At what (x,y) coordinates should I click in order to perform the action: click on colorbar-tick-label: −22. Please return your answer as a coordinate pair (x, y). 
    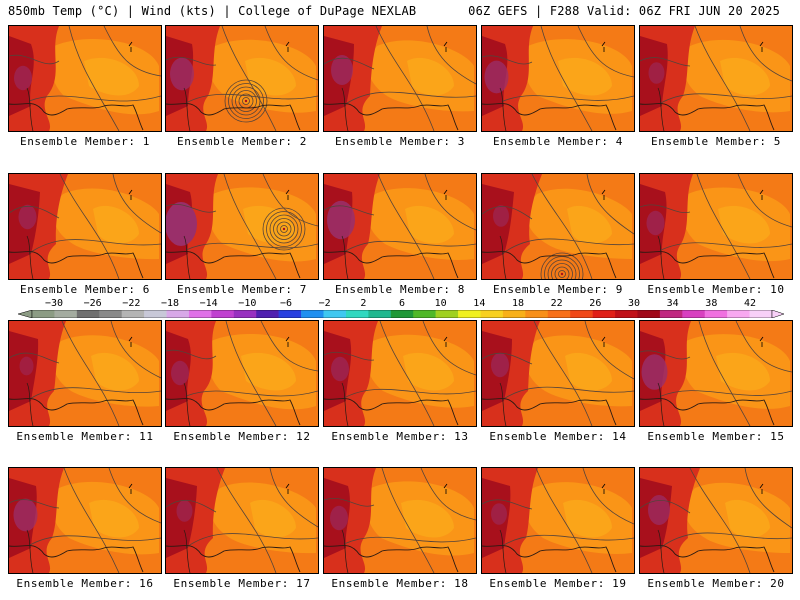
    Looking at the image, I should click on (131, 303).